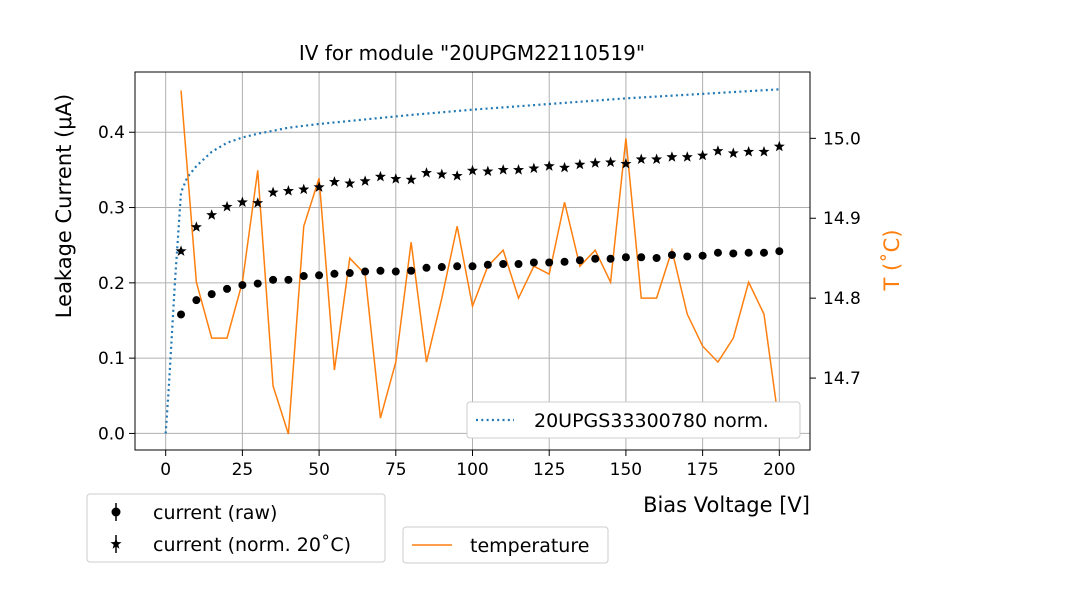  I want to click on x-tick-label: 175, so click(702, 470).